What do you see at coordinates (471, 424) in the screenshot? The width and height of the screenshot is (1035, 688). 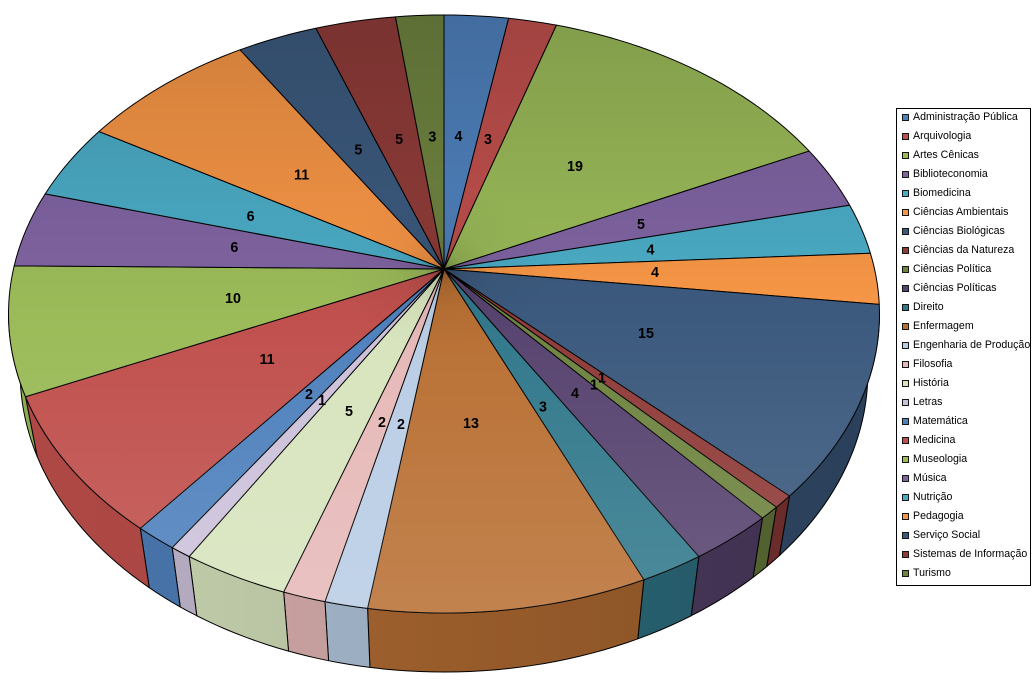 I see `svg-text: 13` at bounding box center [471, 424].